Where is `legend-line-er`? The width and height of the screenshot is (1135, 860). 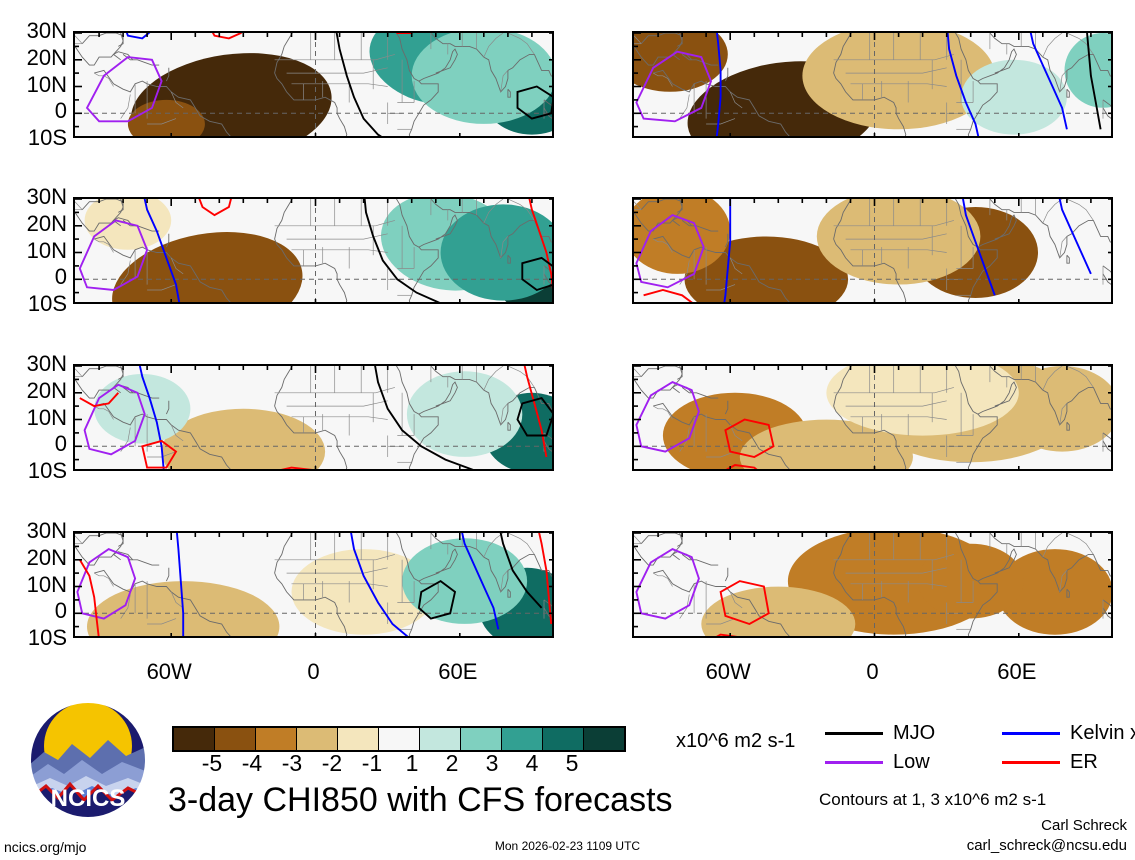
legend-line-er is located at coordinates (1031, 762).